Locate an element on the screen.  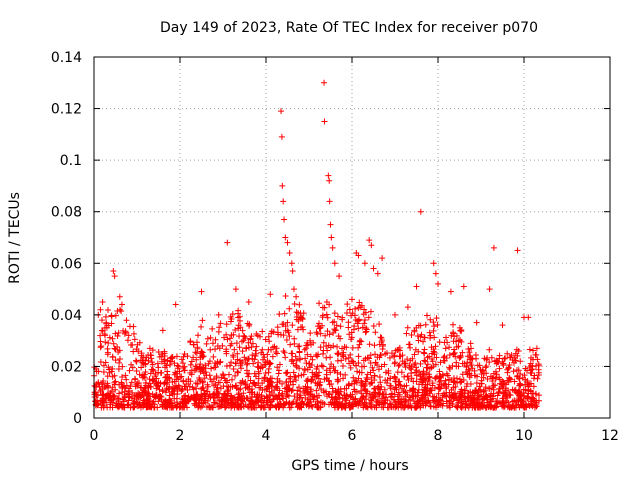
x-tick-label: 2 is located at coordinates (180, 436).